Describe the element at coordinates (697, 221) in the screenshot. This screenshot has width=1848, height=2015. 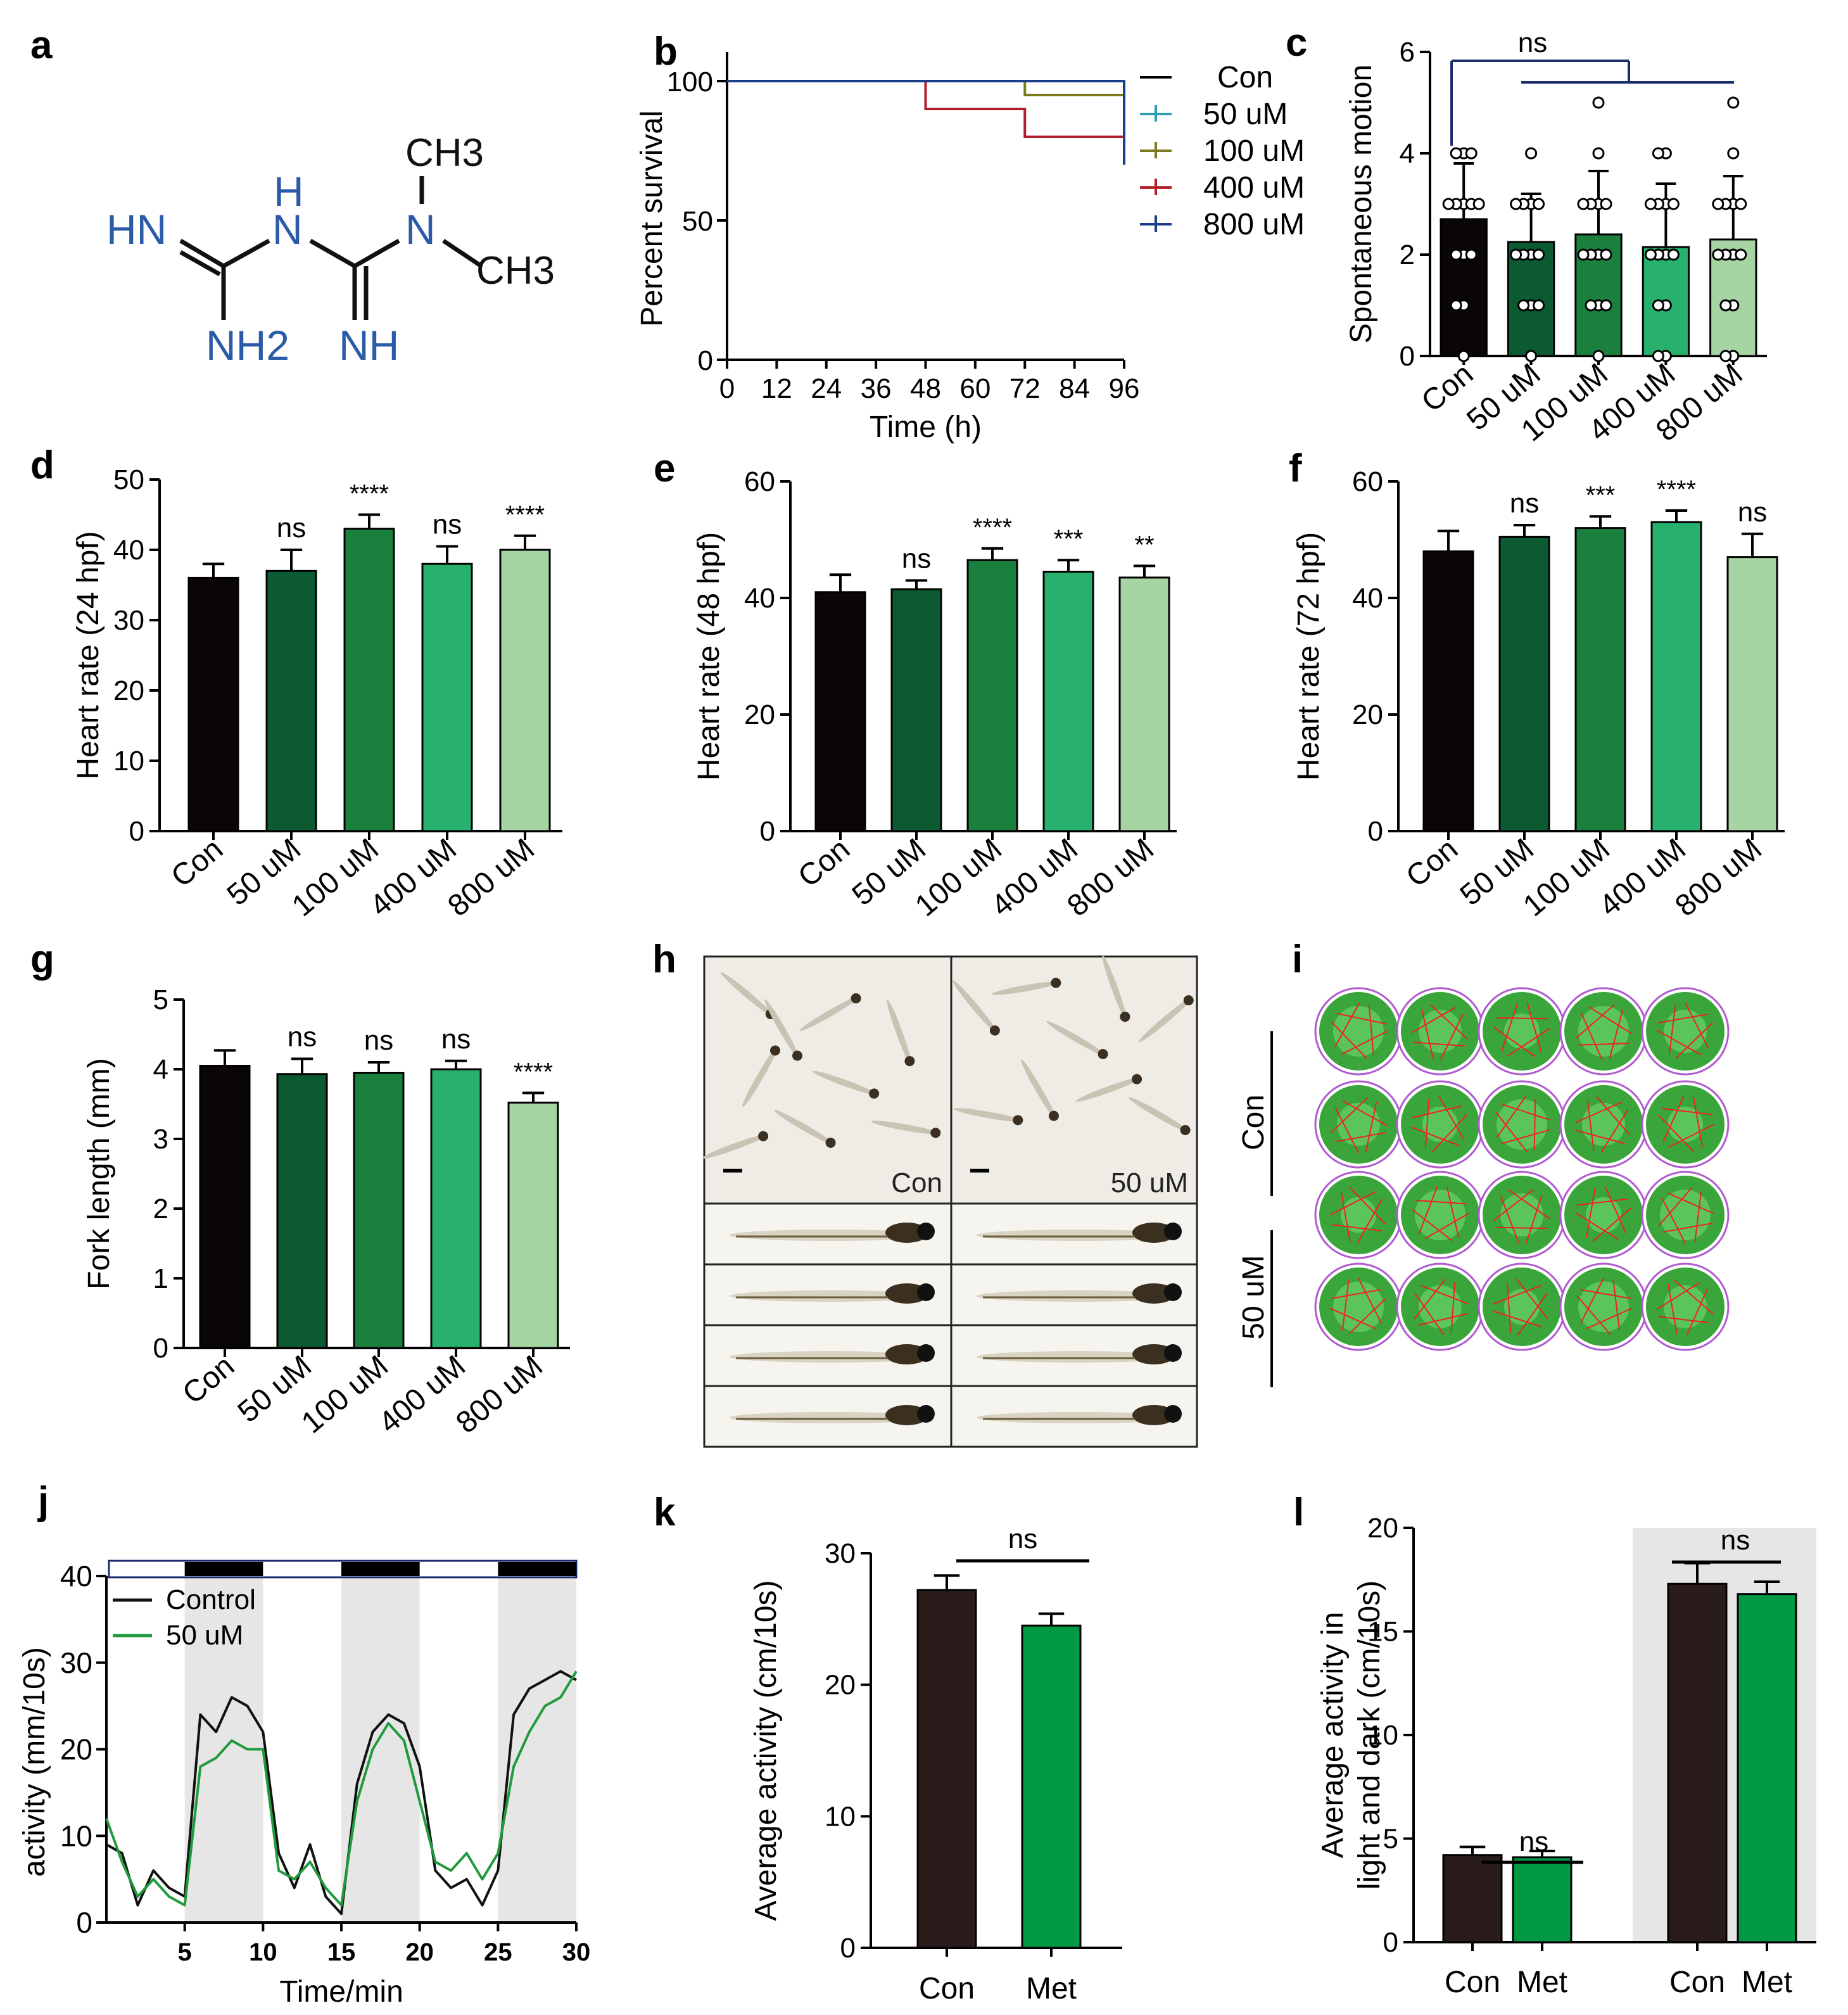
I see `y-tick-label: 50` at that location.